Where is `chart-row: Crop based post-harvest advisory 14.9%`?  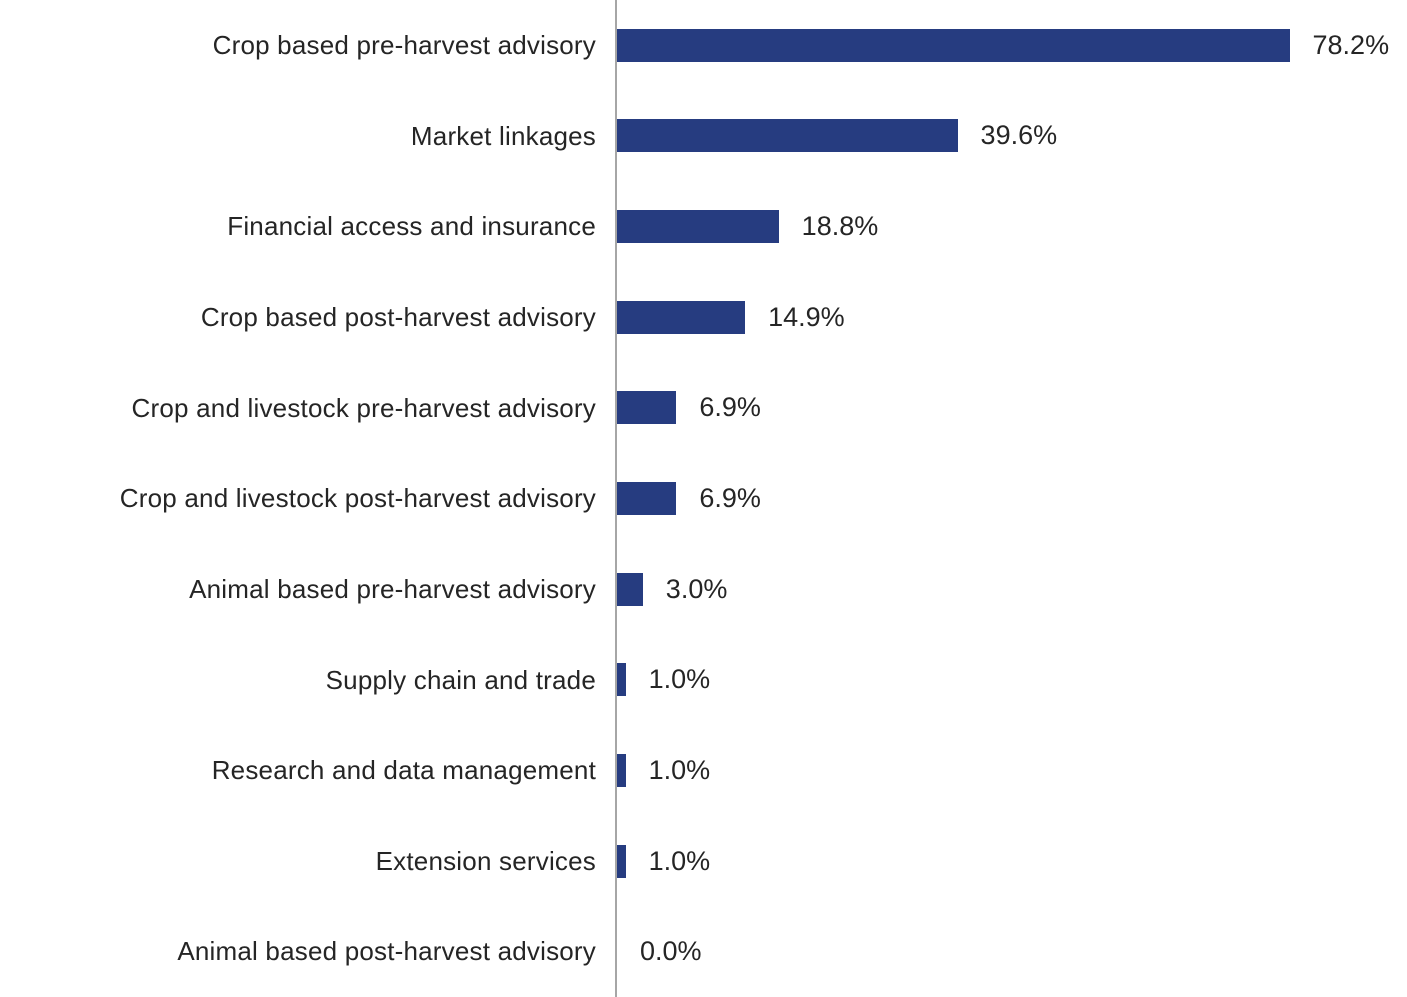
chart-row: Crop based post-harvest advisory 14.9% is located at coordinates (703, 317).